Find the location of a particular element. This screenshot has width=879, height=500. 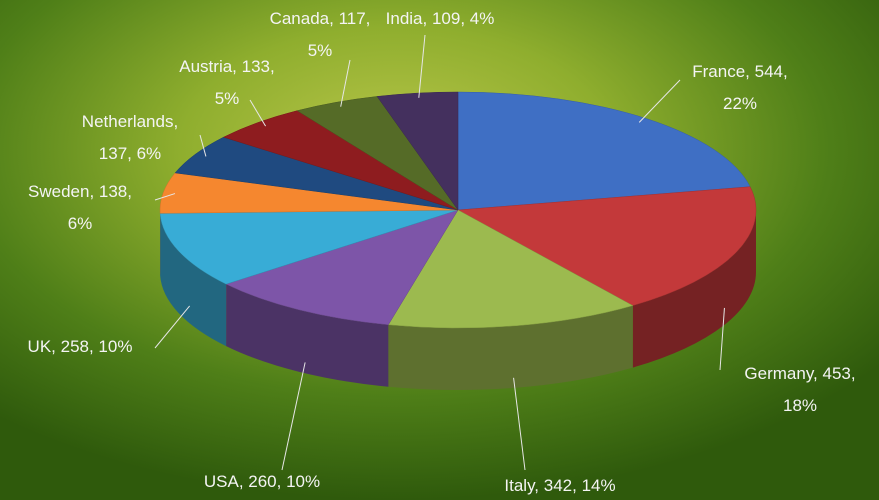

data-label-line: USA, 260, 10% is located at coordinates (262, 481).